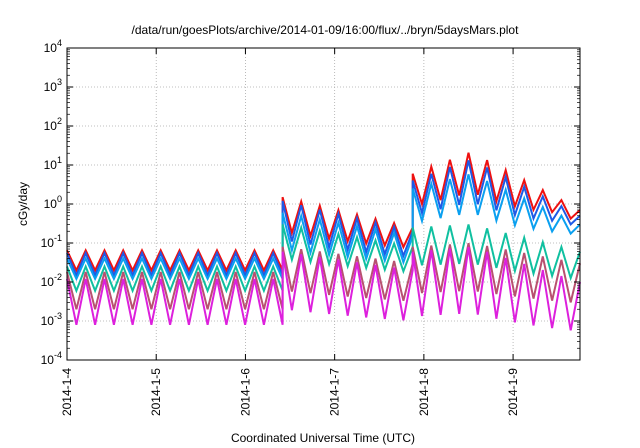  I want to click on y-tick-label: 10⁰, so click(53, 202).